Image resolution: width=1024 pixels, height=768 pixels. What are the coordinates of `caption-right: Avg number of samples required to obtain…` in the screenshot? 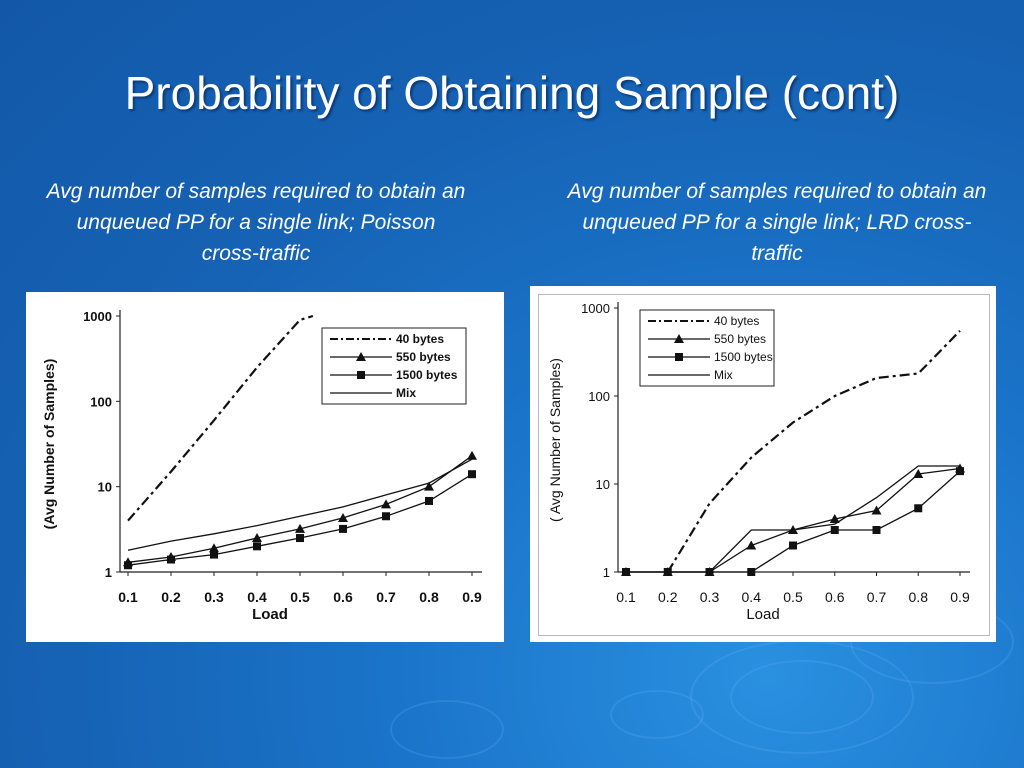 It's located at (777, 222).